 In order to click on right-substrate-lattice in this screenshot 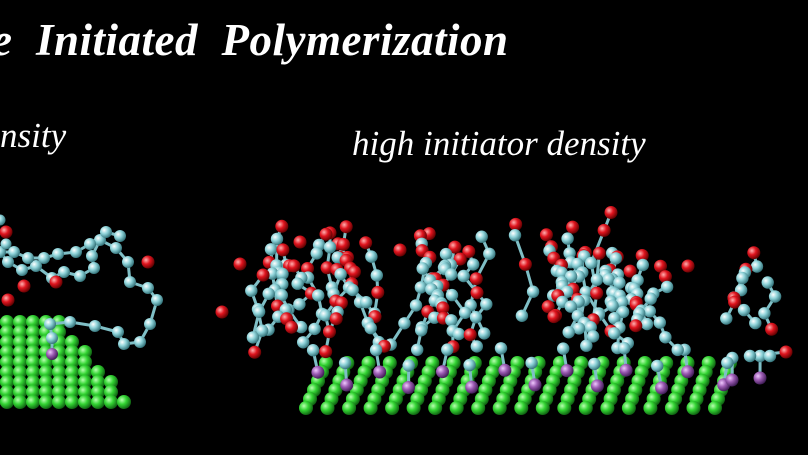, I will do `click(518, 385)`.